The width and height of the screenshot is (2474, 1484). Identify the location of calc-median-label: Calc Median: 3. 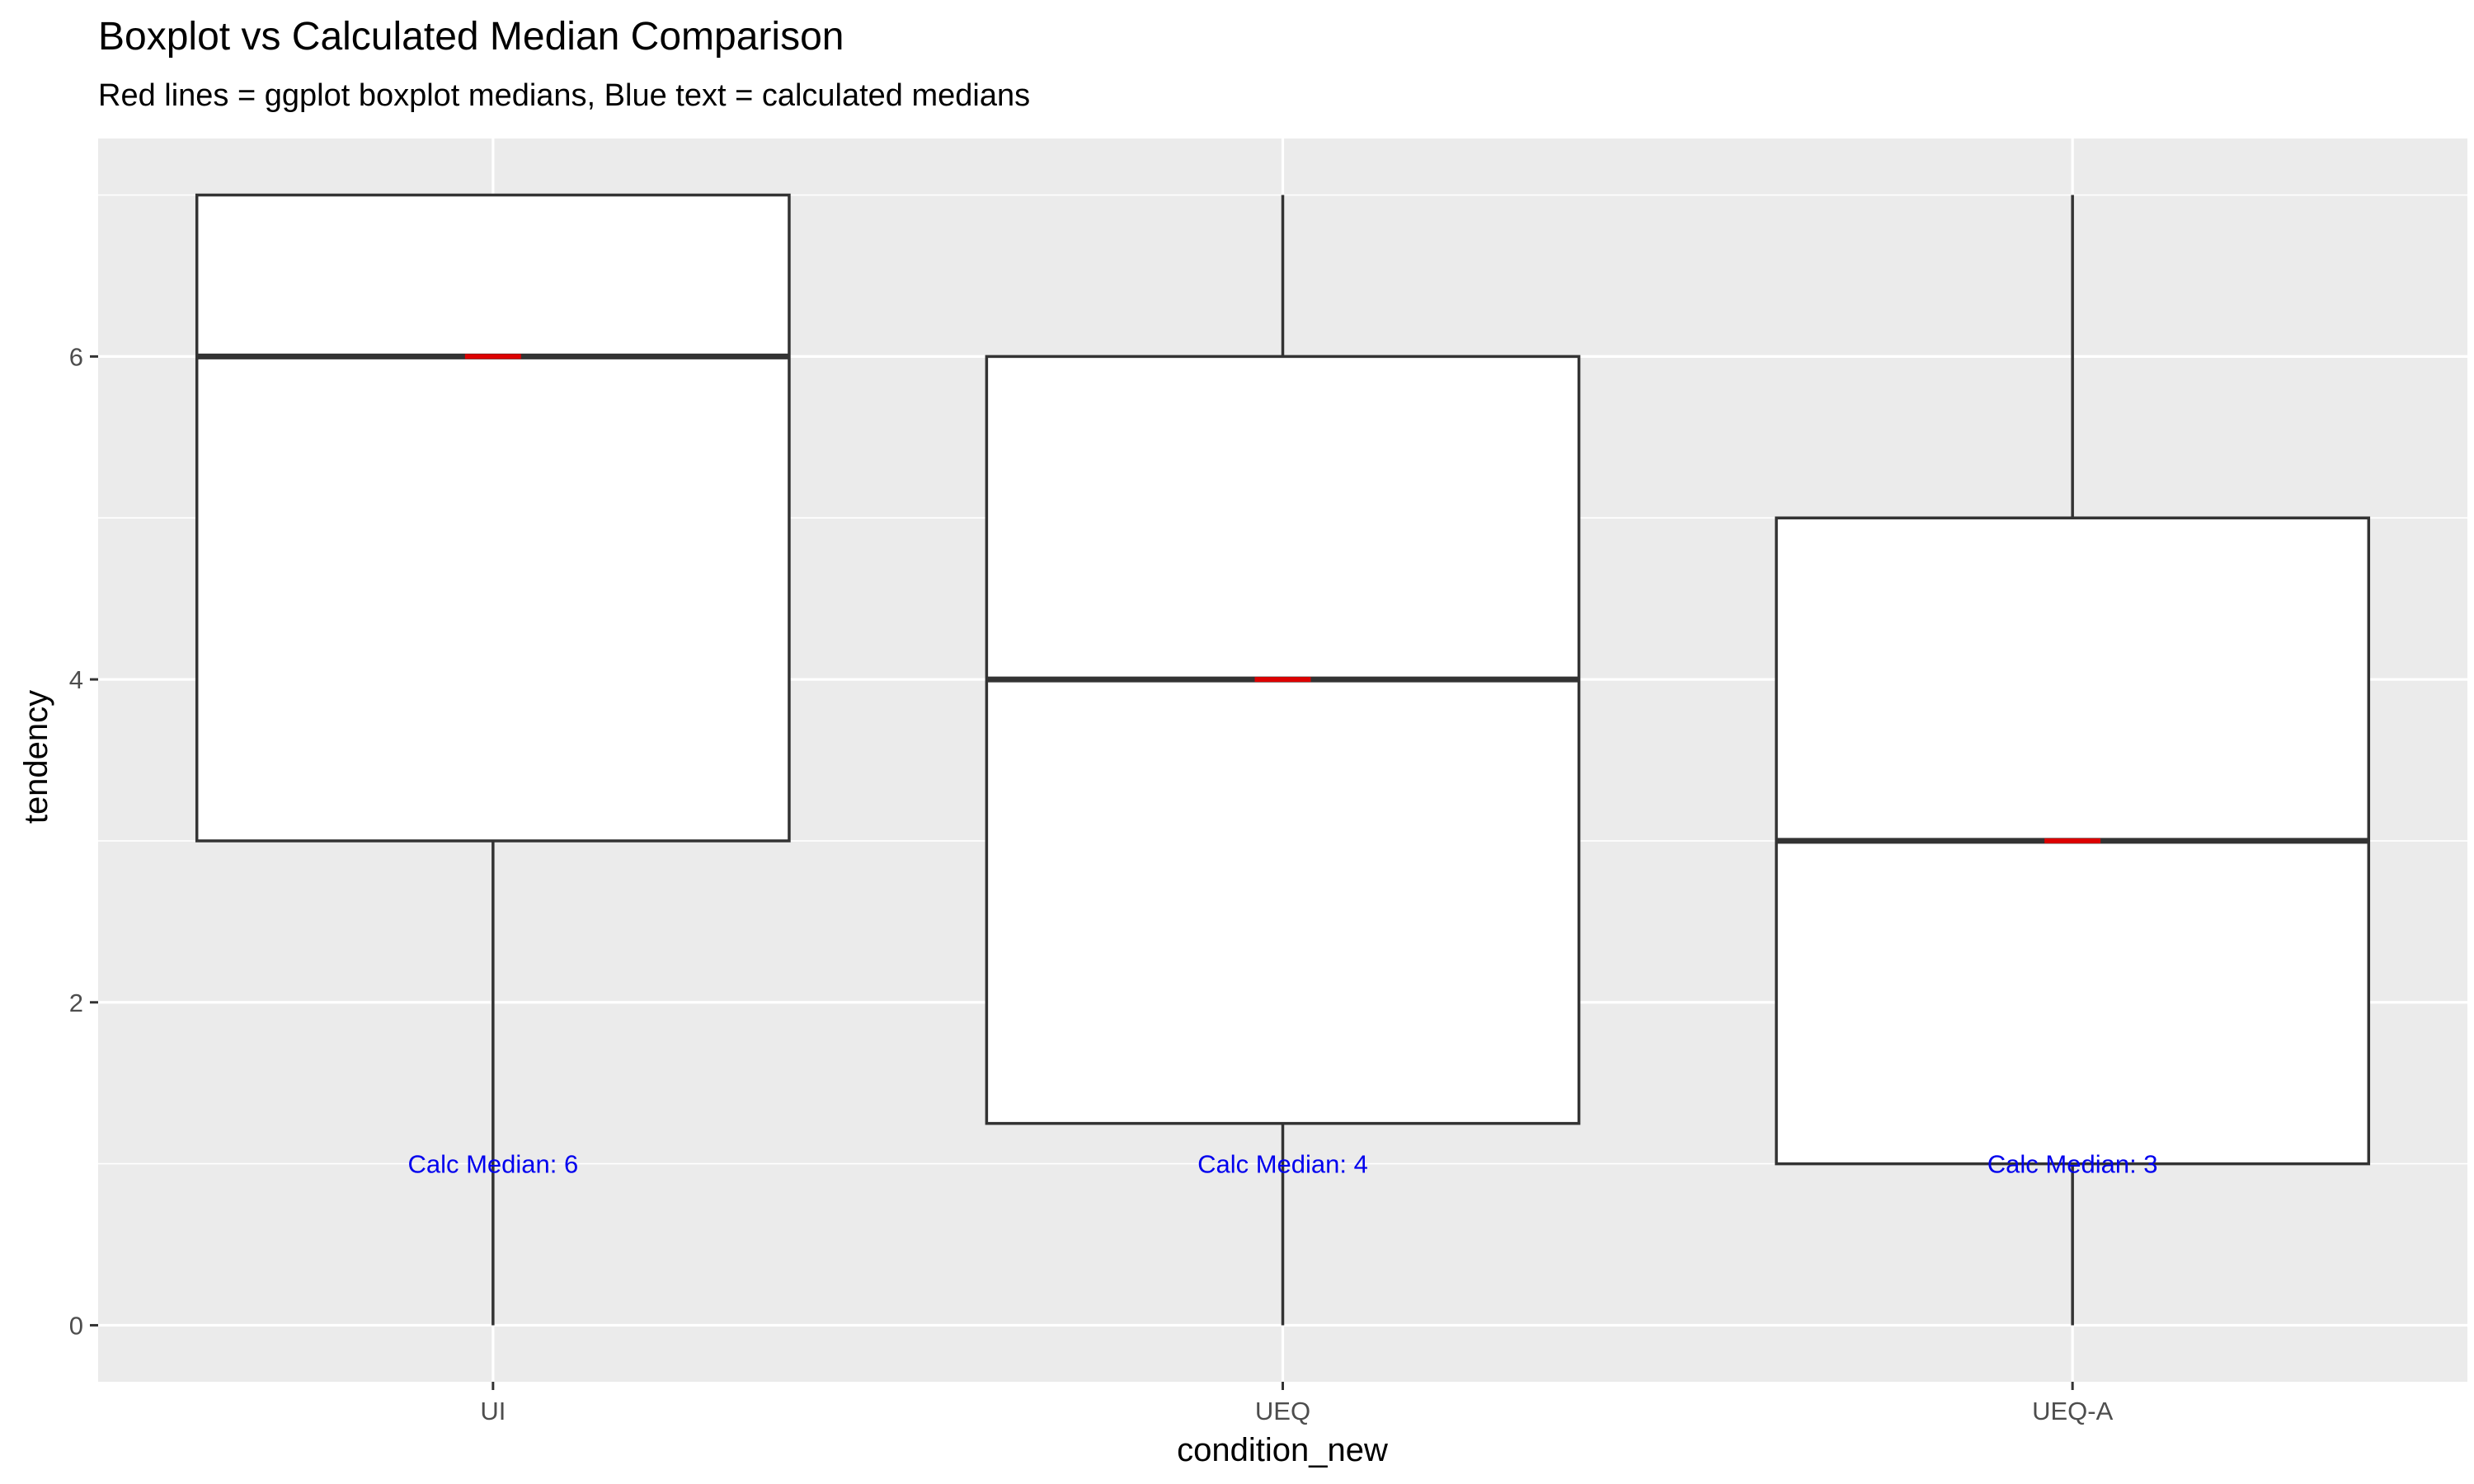
(2072, 1164).